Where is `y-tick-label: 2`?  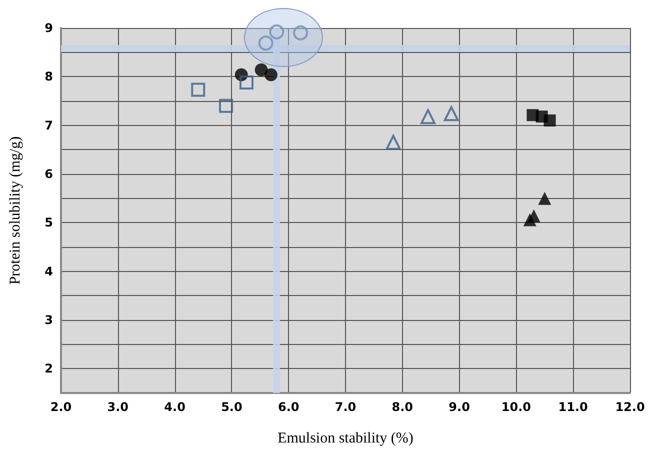 y-tick-label: 2 is located at coordinates (48, 369).